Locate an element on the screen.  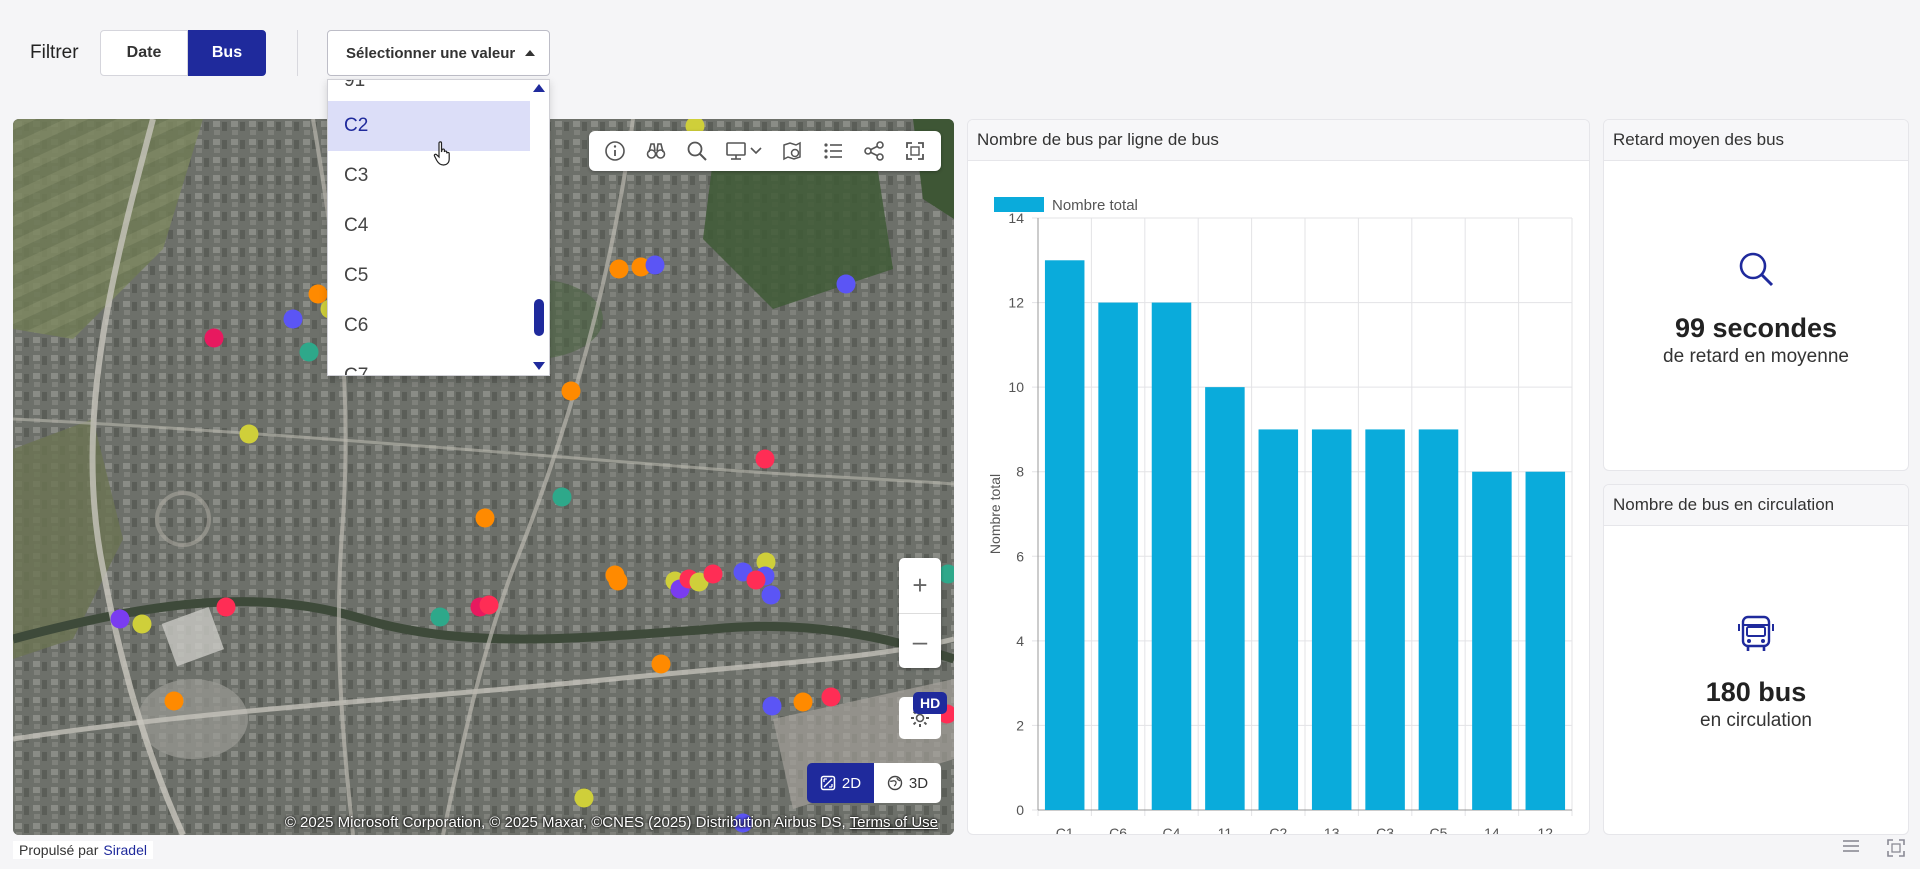
expand-icon is located at coordinates (1896, 848).